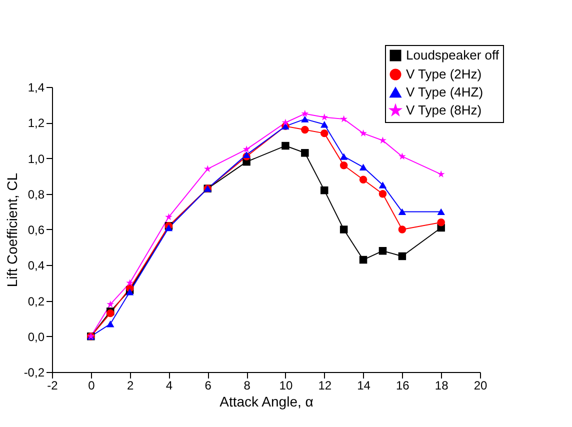 The image size is (572, 427). I want to click on x-tick-label: -2, so click(52, 385).